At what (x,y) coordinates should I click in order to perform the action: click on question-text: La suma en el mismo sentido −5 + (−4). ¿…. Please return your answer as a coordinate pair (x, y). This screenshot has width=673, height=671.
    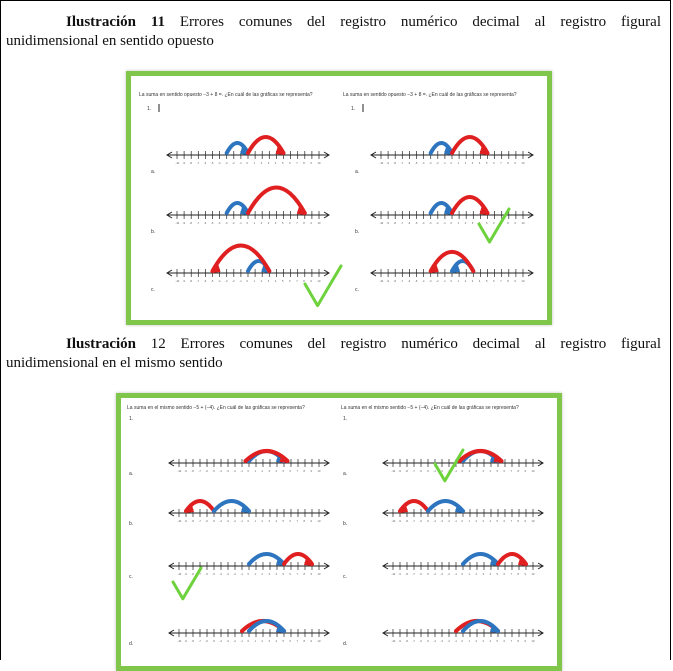
    Looking at the image, I should click on (216, 408).